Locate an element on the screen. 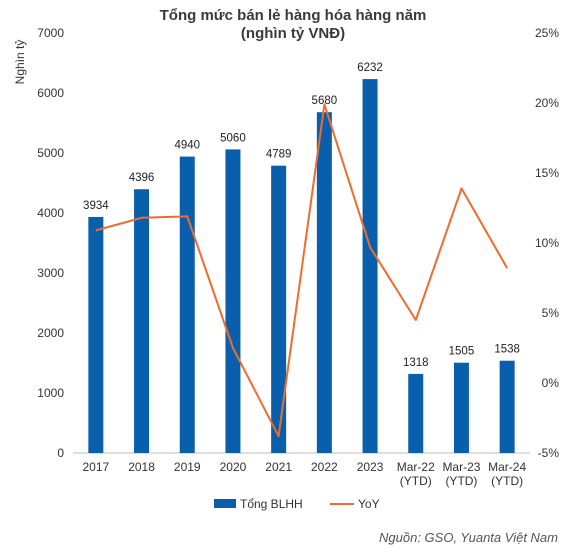 The image size is (587, 548). y-axis-left: 0 1000 2000 3000 4000 5000 6000 7000 is located at coordinates (50, 243).